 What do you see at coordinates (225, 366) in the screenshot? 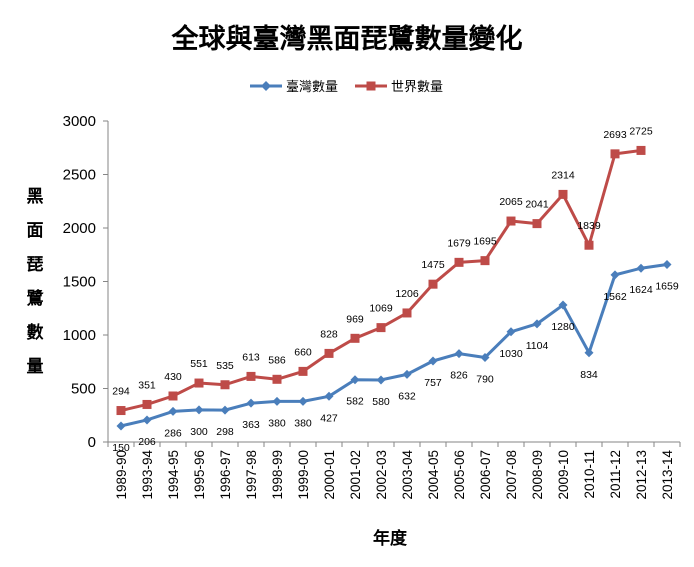
I see `data-label: 535` at bounding box center [225, 366].